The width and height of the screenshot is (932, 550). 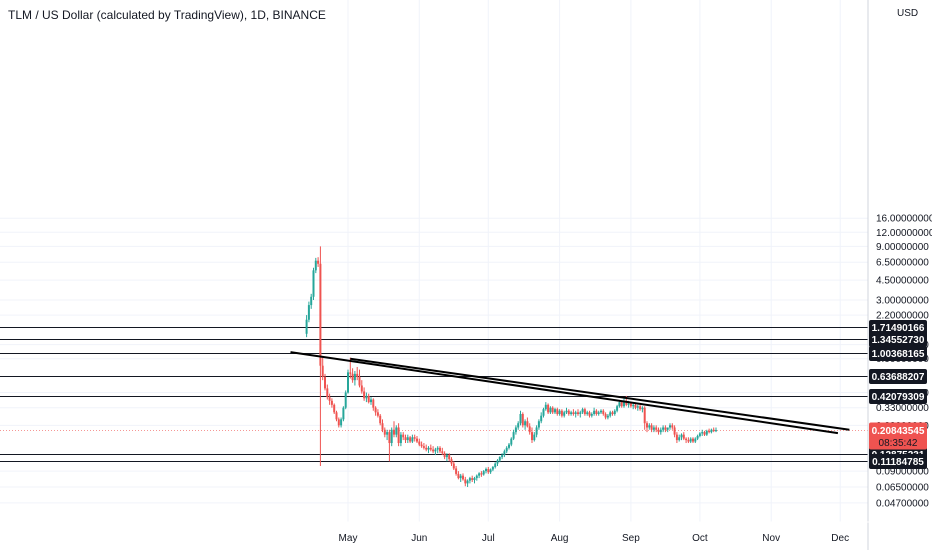 I want to click on trend-lines, so click(x=570, y=393).